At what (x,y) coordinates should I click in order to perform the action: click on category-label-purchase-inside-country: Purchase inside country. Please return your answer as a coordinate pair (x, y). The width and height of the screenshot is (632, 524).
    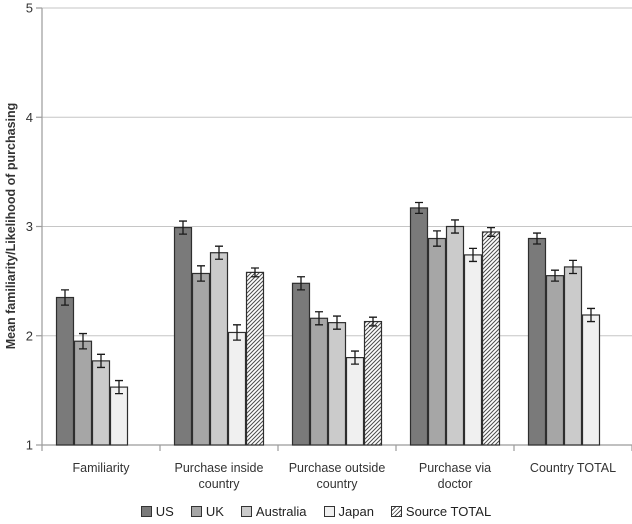
    Looking at the image, I should click on (219, 476).